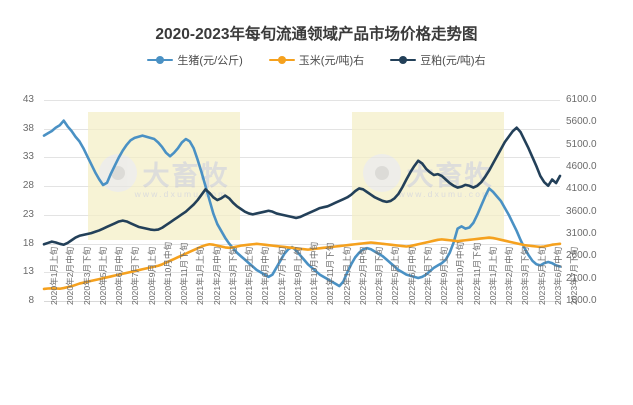 The width and height of the screenshot is (633, 405). I want to click on y-axis-left-tick: 43, so click(28, 99).